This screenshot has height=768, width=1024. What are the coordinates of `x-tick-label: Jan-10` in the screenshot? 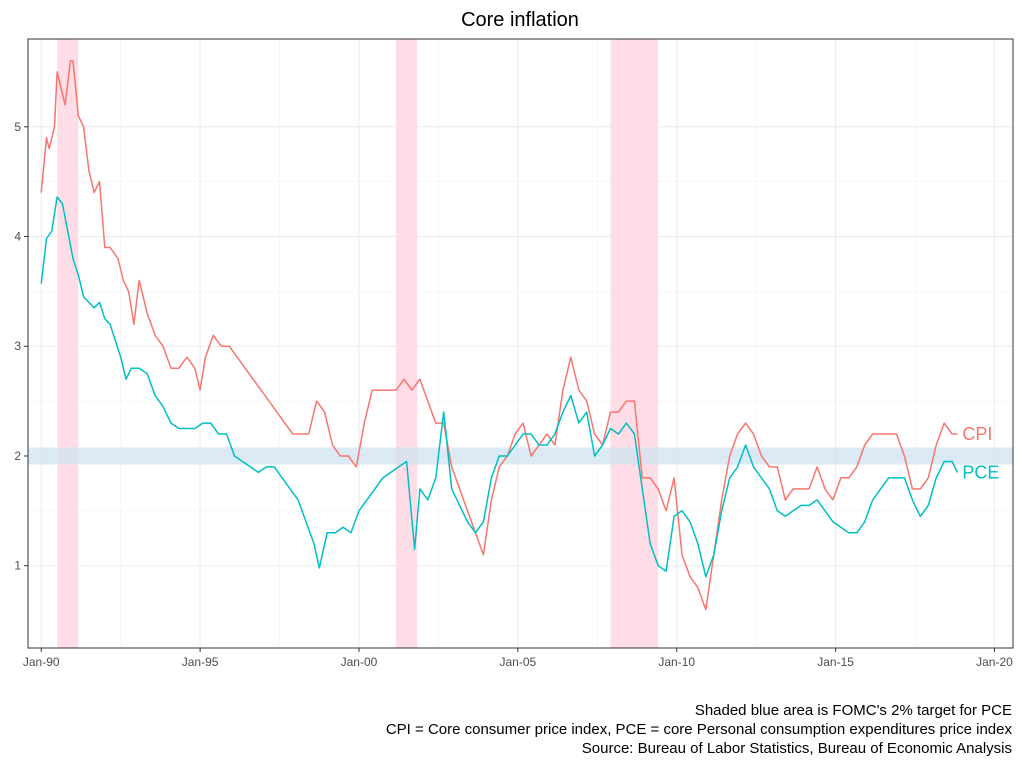 It's located at (676, 662).